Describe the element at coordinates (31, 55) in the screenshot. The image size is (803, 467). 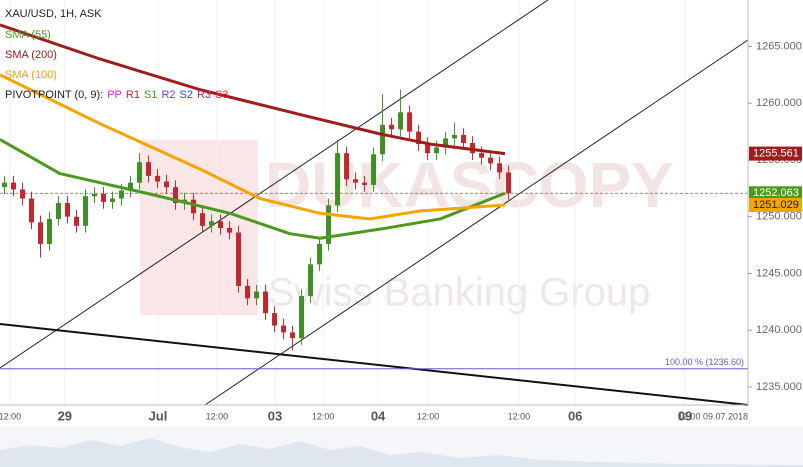
I see `legend-entry: SMA (200)` at that location.